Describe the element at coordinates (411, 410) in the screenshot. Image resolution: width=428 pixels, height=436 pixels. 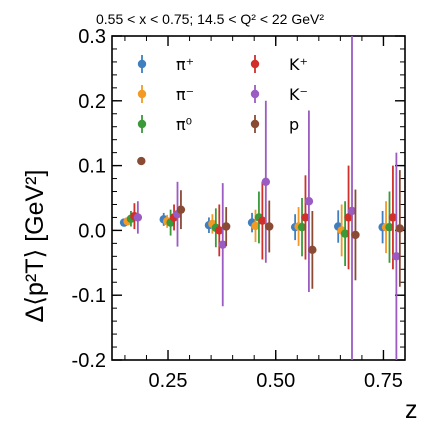
I see `x-axis-label: z` at that location.